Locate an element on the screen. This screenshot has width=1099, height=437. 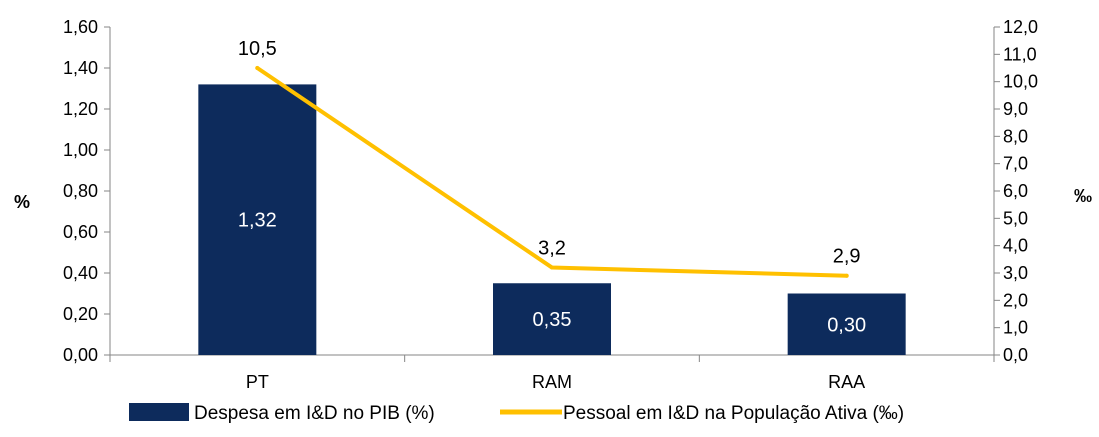
right-tick-label: 12,0 is located at coordinates (1020, 27).